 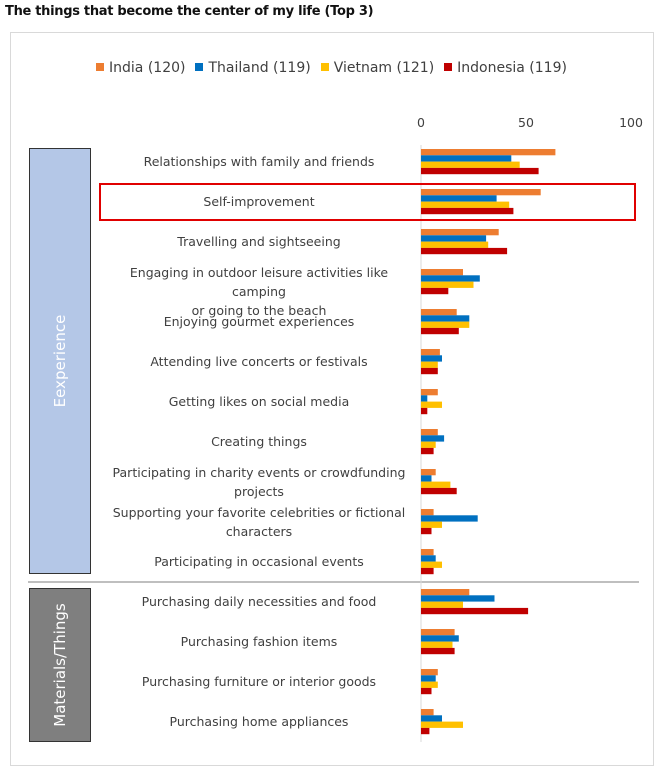 I want to click on category-label: Purchasing fashion items, so click(x=259, y=641).